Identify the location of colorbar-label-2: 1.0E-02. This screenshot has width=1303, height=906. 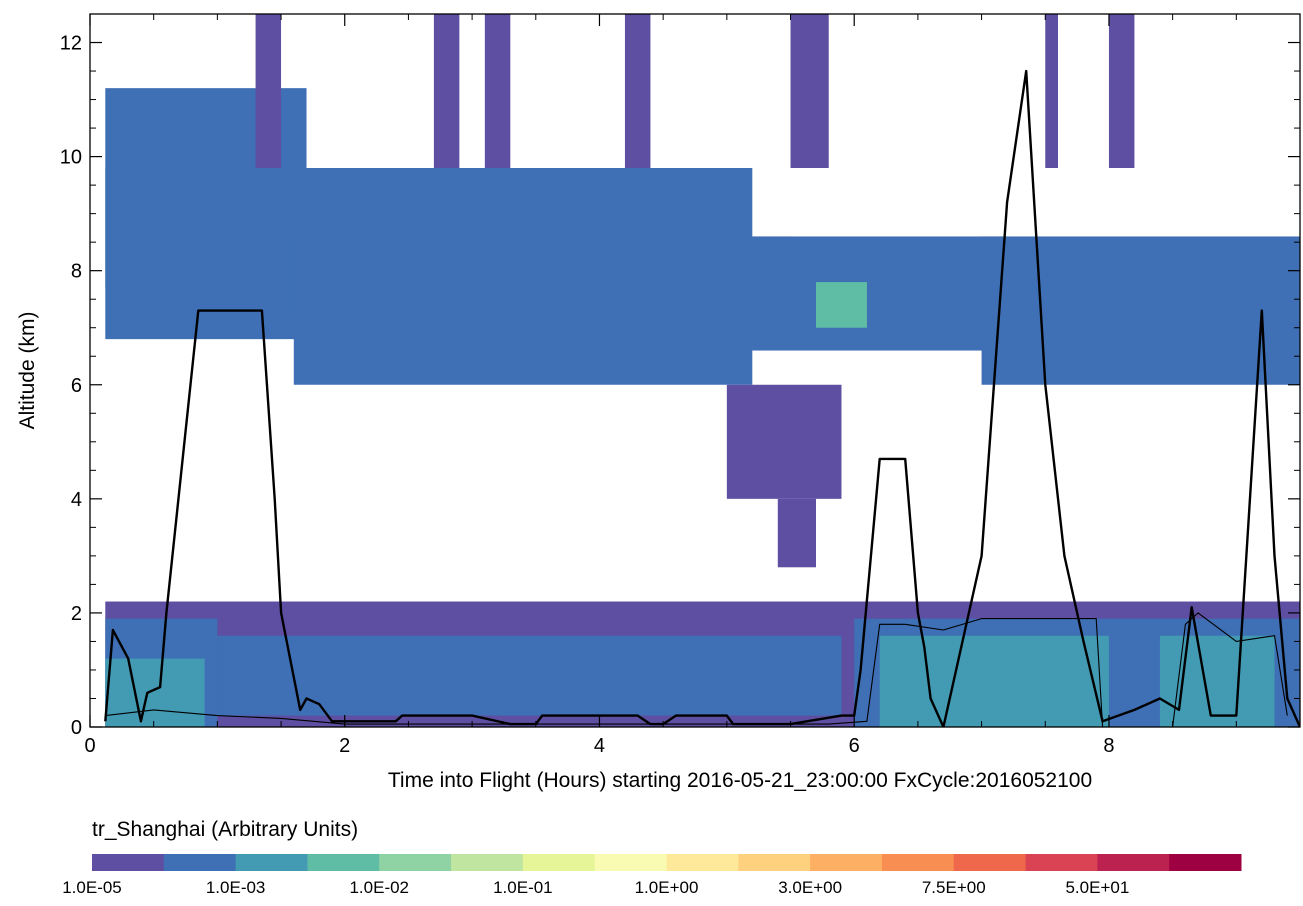
(379, 887).